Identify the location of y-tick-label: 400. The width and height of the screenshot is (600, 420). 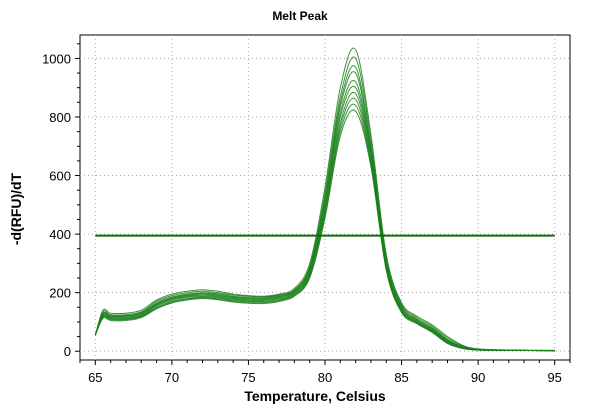
(60, 234).